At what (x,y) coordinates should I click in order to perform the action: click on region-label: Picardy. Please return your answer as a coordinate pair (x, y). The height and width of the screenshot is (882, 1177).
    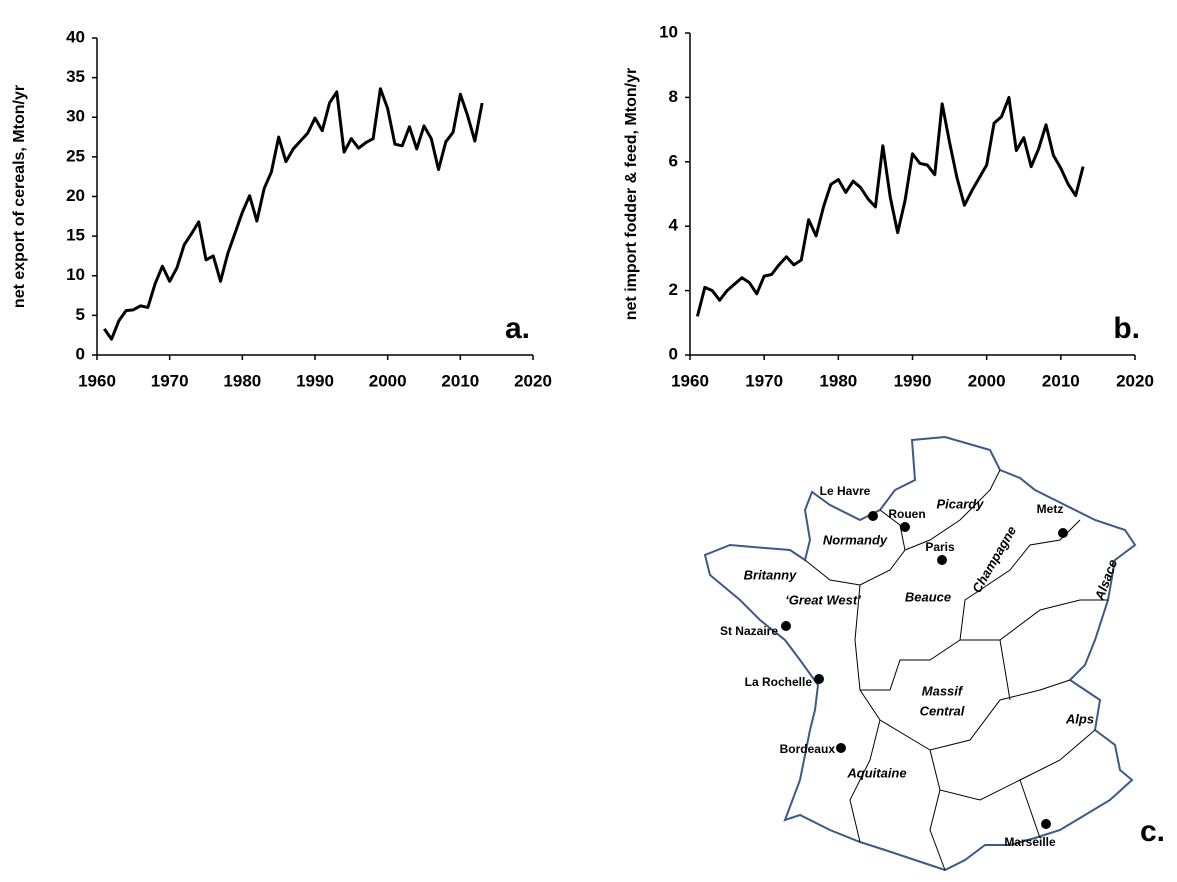
    Looking at the image, I should click on (961, 503).